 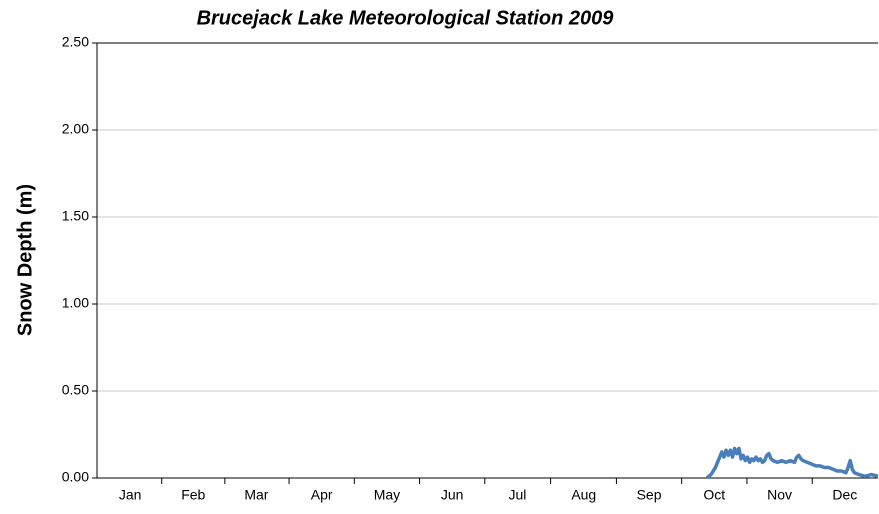 What do you see at coordinates (452, 495) in the screenshot?
I see `x-tick-label: Jun` at bounding box center [452, 495].